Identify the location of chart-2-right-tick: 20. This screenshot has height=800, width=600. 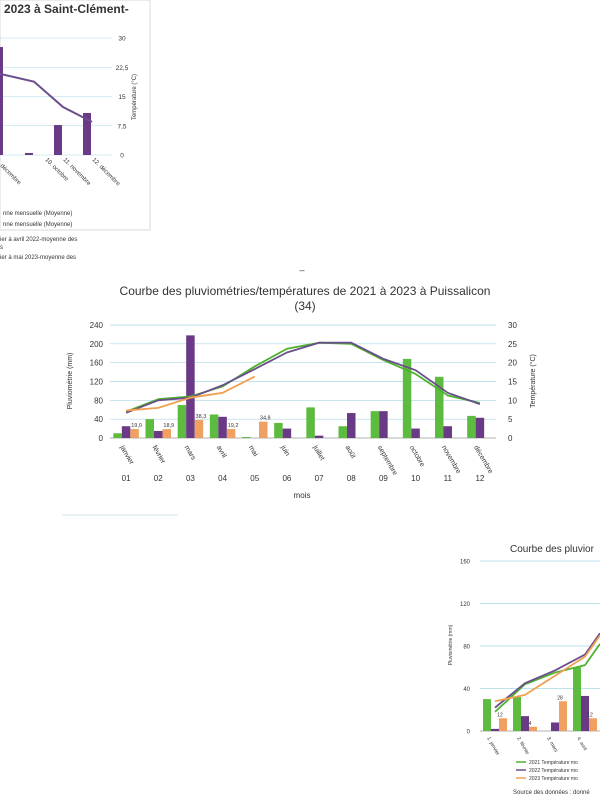
(512, 363).